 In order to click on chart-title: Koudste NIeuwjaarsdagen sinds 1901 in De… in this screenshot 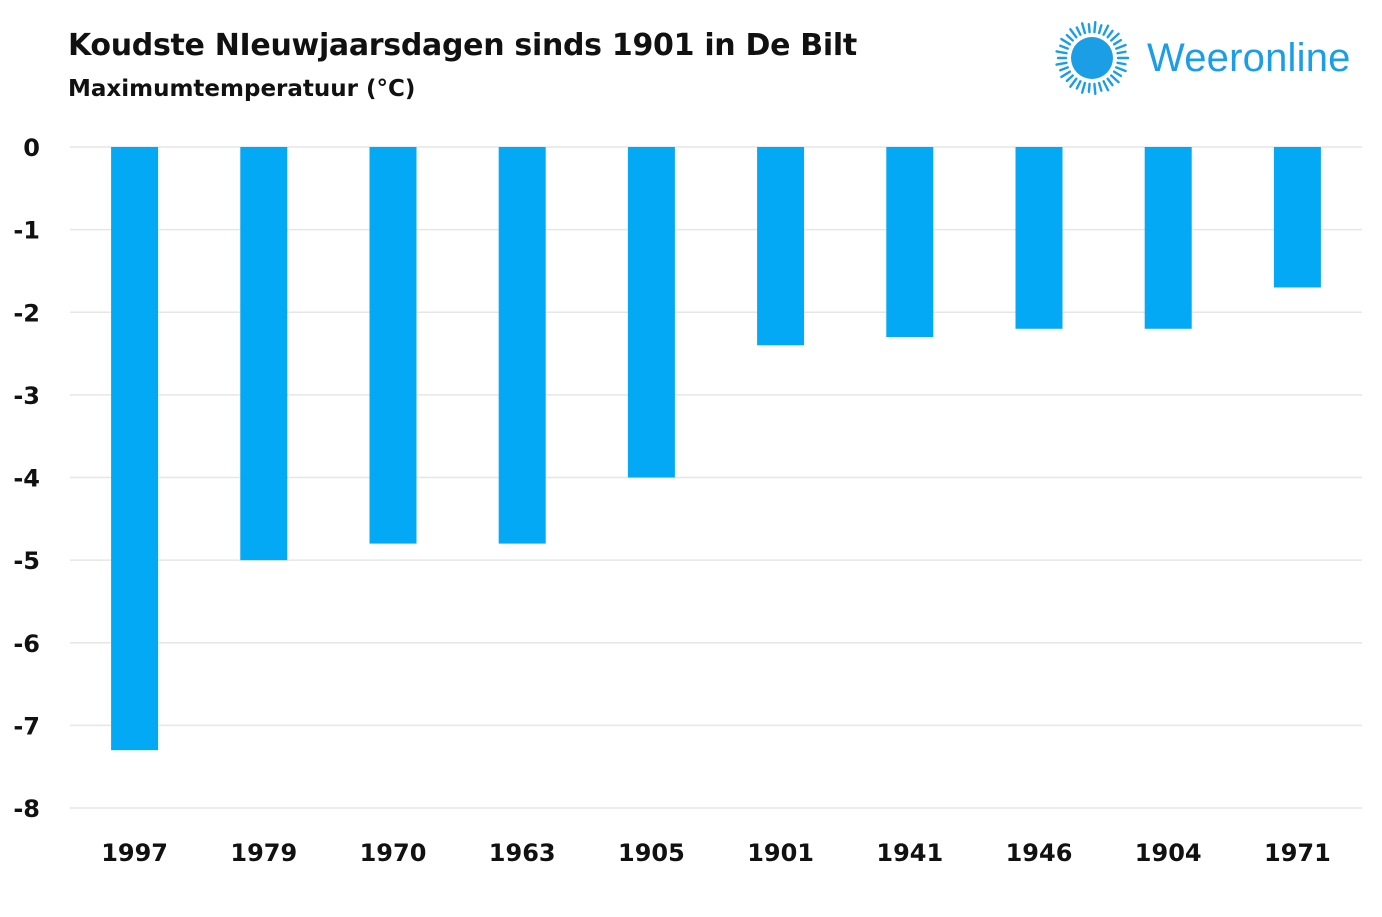, I will do `click(462, 45)`.